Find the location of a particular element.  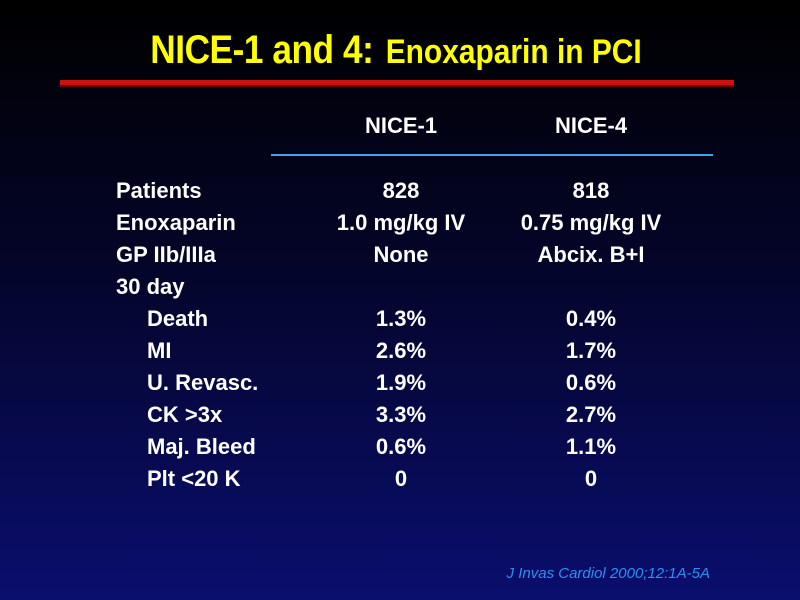

cell-gp-iib-iiia-nice-1: None is located at coordinates (401, 254).